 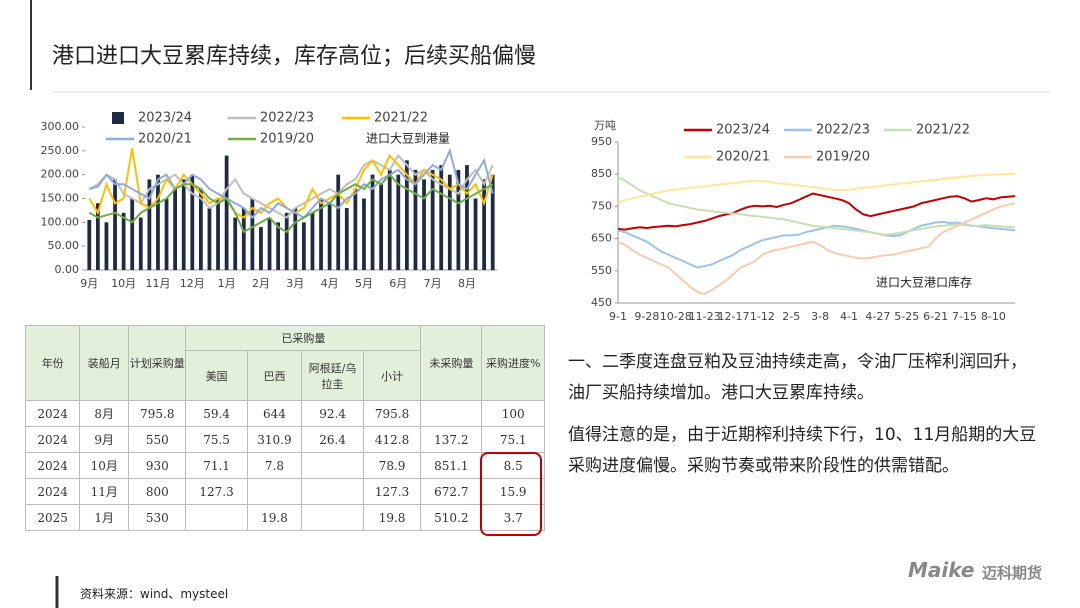 I want to click on y-tick-label: 650, so click(x=601, y=238).